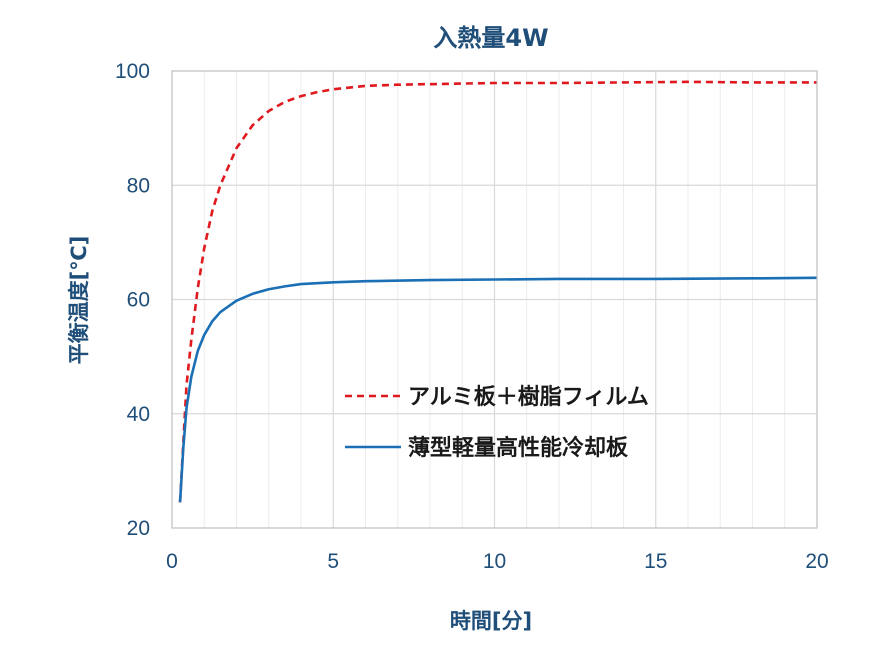 This screenshot has width=869, height=672. I want to click on y-tick-label: 40, so click(138, 414).